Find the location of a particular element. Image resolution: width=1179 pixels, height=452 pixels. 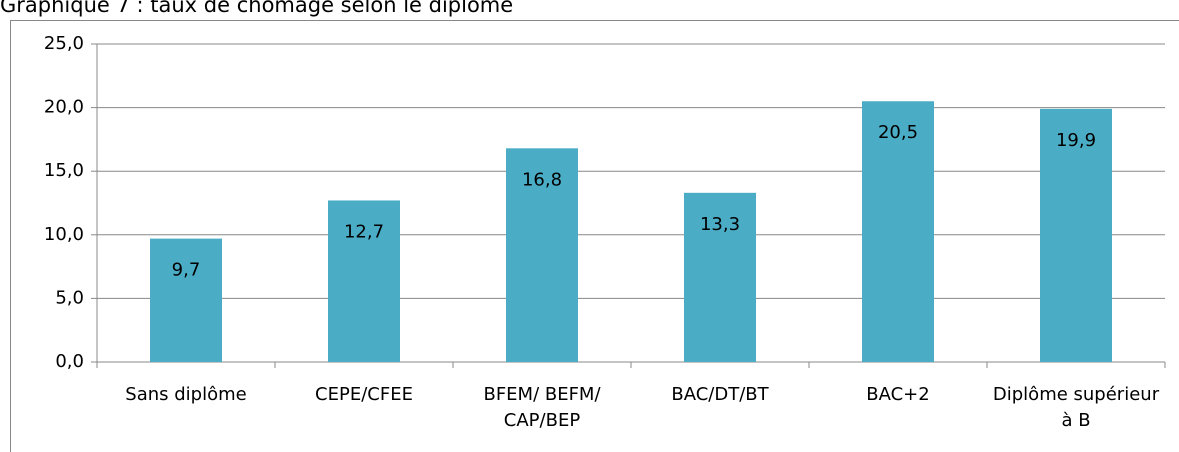

data-label: 13,3 is located at coordinates (720, 224).